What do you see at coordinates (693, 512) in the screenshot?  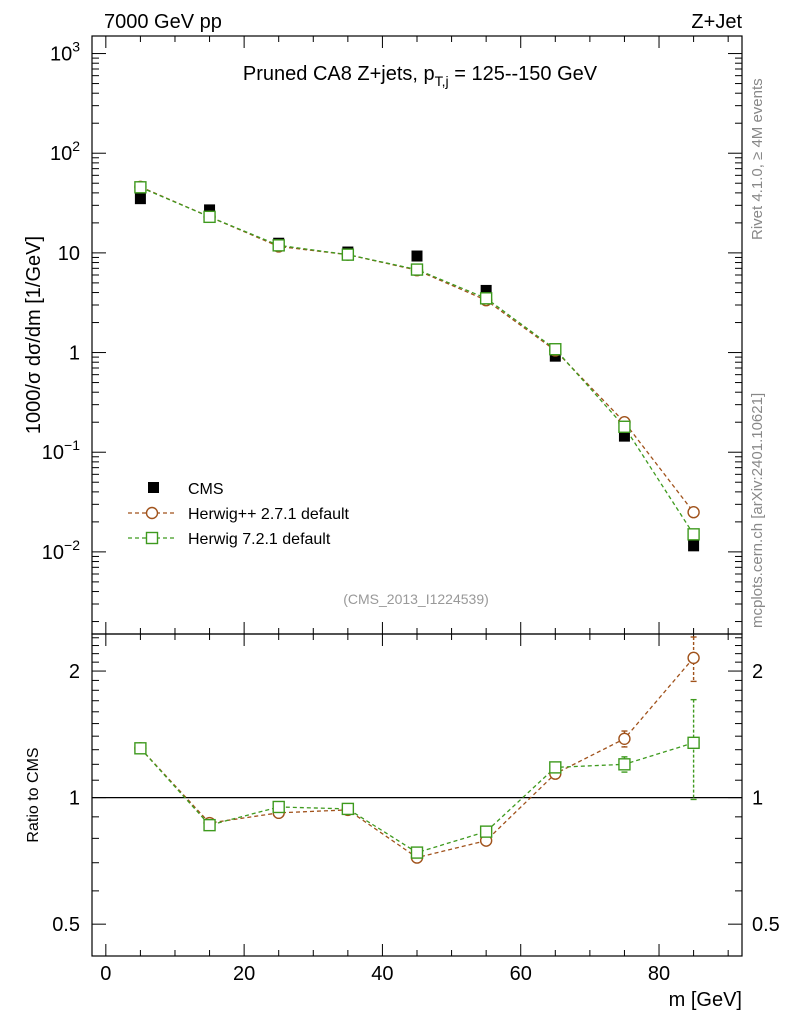 I see `herwigpp-data-point` at bounding box center [693, 512].